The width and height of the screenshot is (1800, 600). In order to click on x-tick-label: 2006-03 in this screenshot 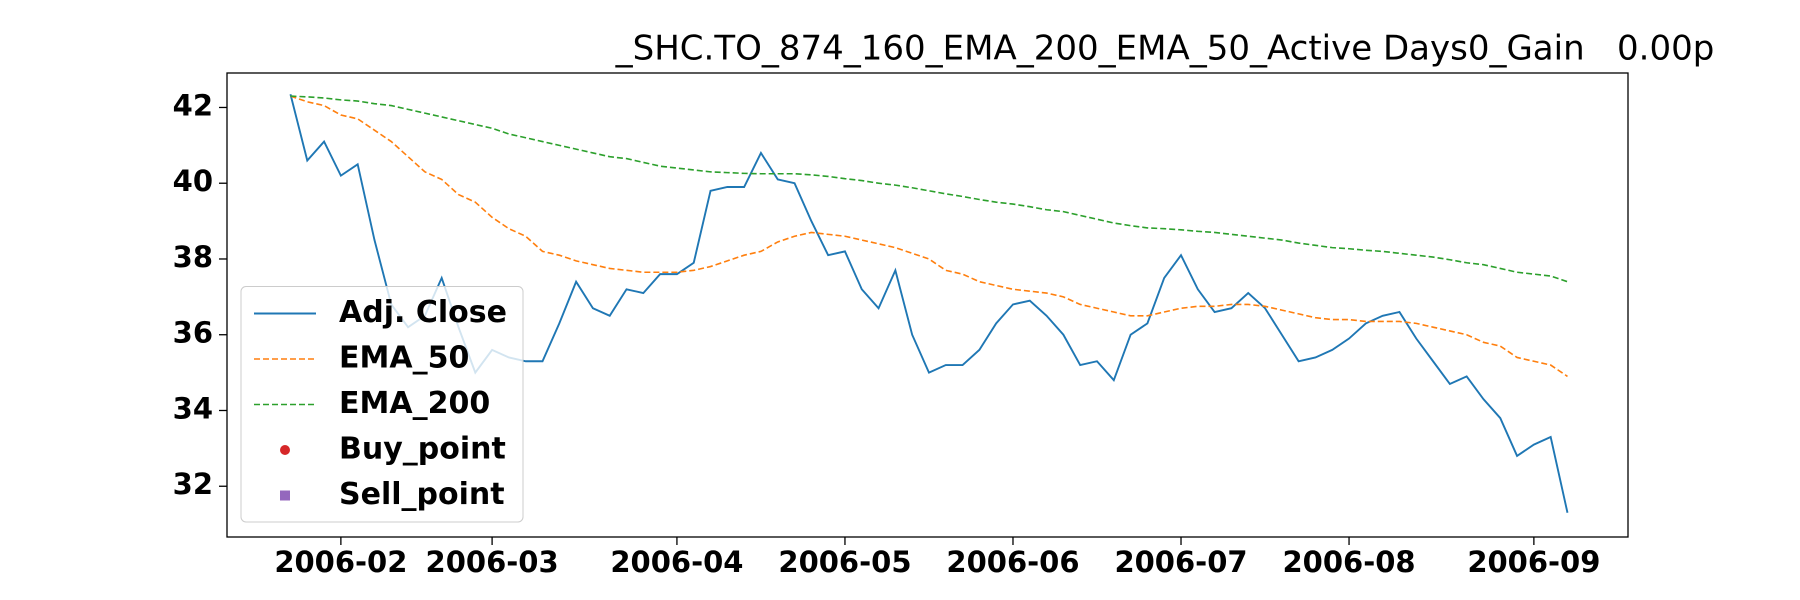, I will do `click(492, 562)`.